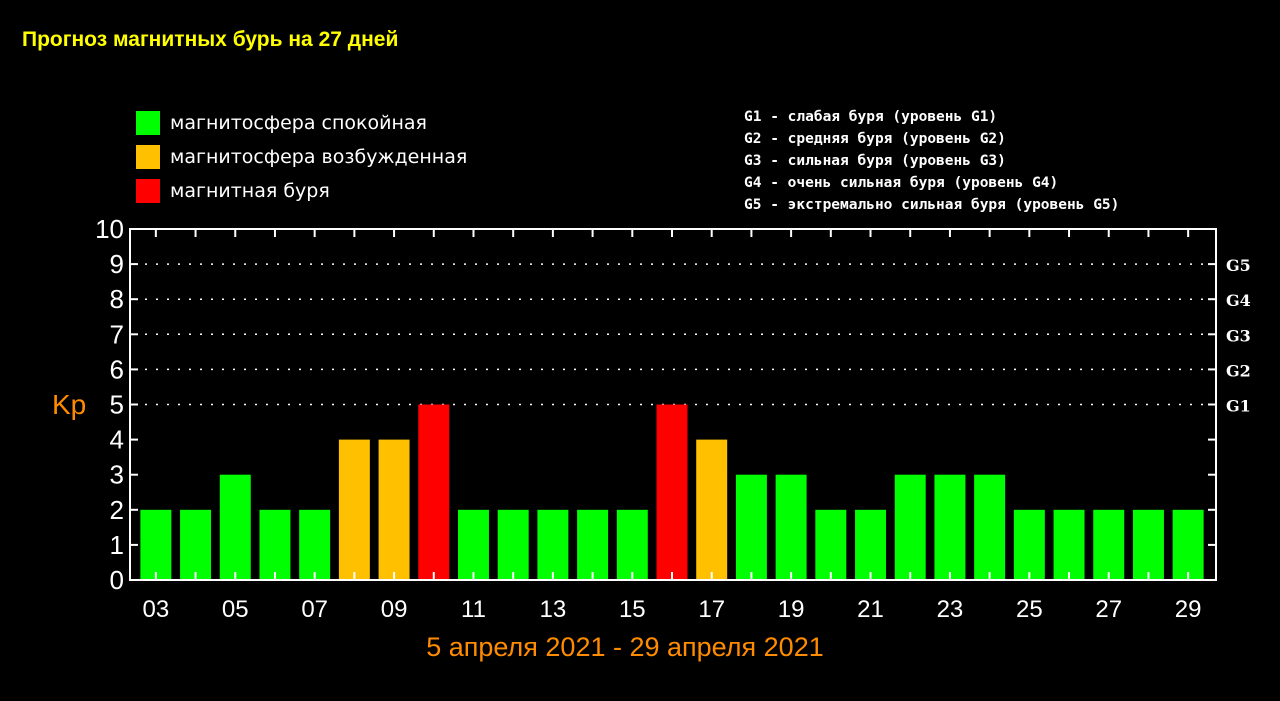 The height and width of the screenshot is (701, 1280). What do you see at coordinates (235, 609) in the screenshot?
I see `x-tick-label-05: 05` at bounding box center [235, 609].